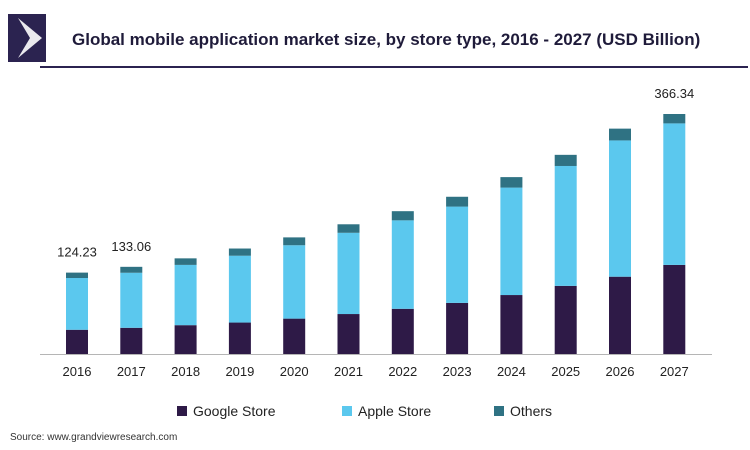 The width and height of the screenshot is (750, 450). I want to click on bar-apple-2026, so click(620, 208).